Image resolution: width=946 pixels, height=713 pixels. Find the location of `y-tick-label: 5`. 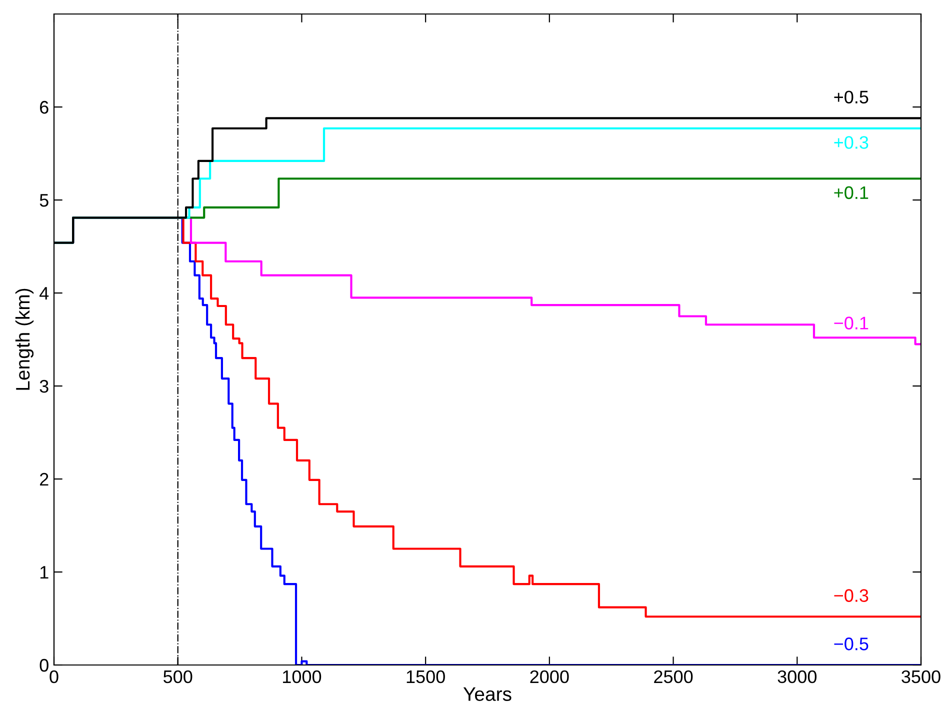

y-tick-label: 5 is located at coordinates (44, 200).